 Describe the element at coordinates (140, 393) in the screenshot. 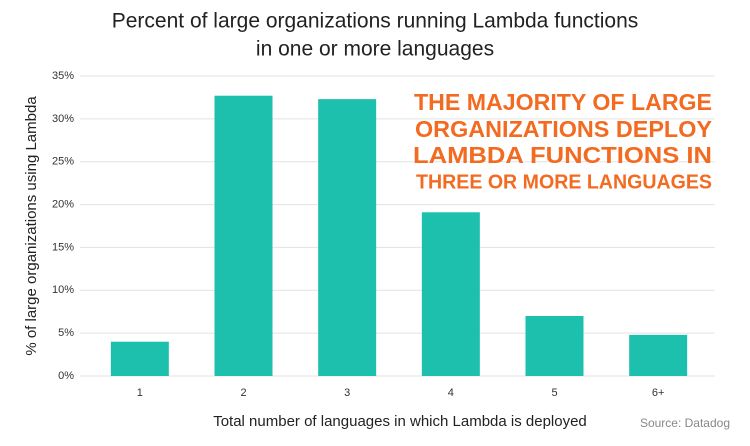

I see `x-tick-label: 1` at that location.